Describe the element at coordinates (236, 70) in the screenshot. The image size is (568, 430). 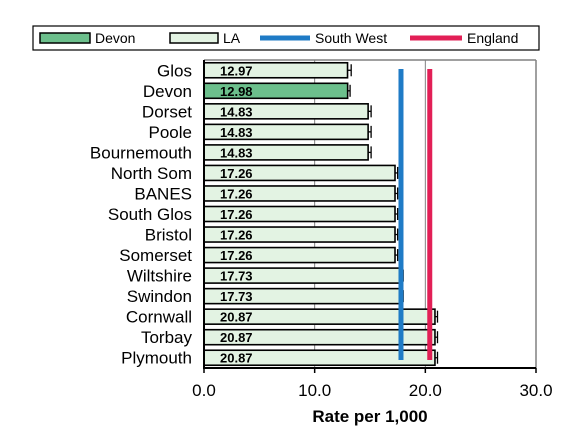
I see `data-label: 12.97` at that location.